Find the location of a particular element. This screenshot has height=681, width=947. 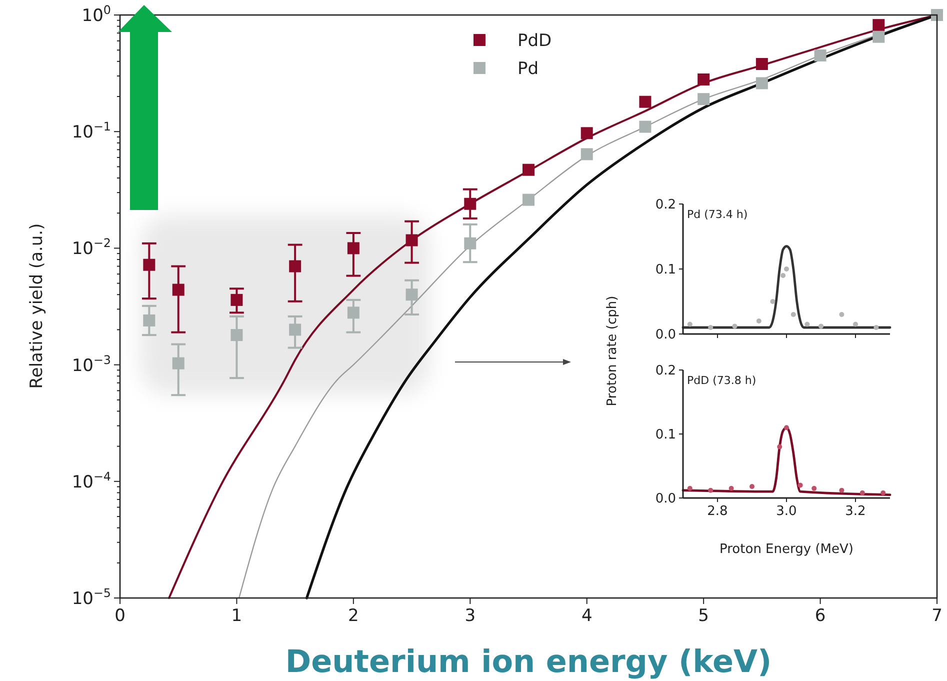

legend-label: PdD is located at coordinates (534, 40).